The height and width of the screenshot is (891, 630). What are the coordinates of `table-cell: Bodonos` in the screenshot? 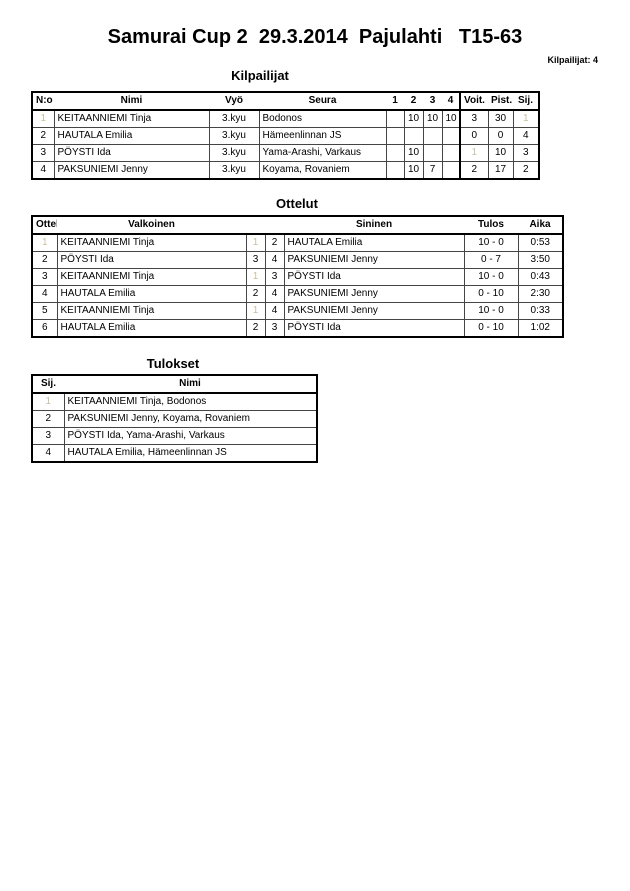 It's located at (322, 118).